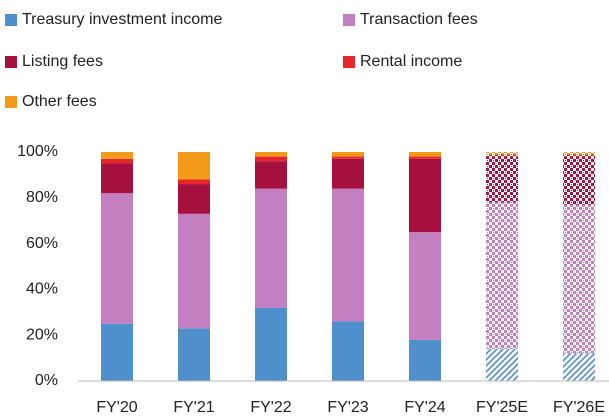 The image size is (609, 417). Describe the element at coordinates (42, 334) in the screenshot. I see `y-tick-label: 20%` at that location.